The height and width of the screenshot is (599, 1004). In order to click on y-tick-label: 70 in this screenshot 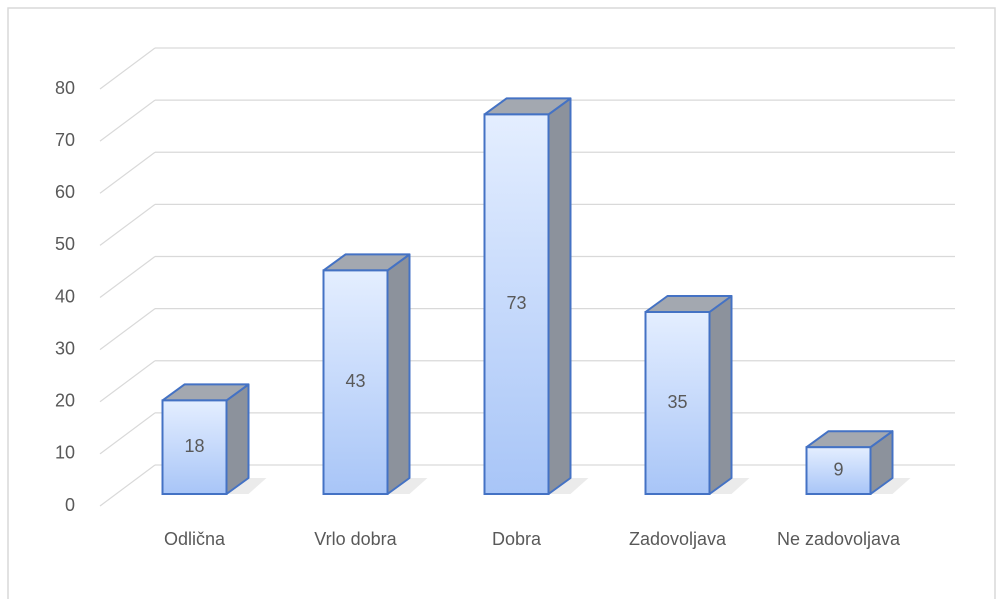, I will do `click(65, 140)`.